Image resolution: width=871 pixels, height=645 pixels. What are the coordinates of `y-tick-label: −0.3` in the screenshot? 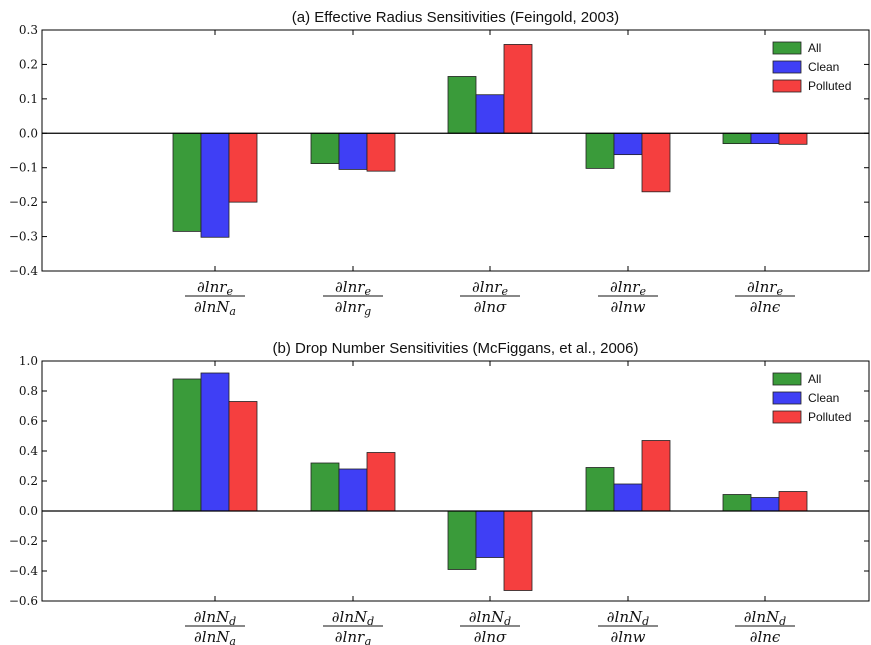 It's located at (23, 237).